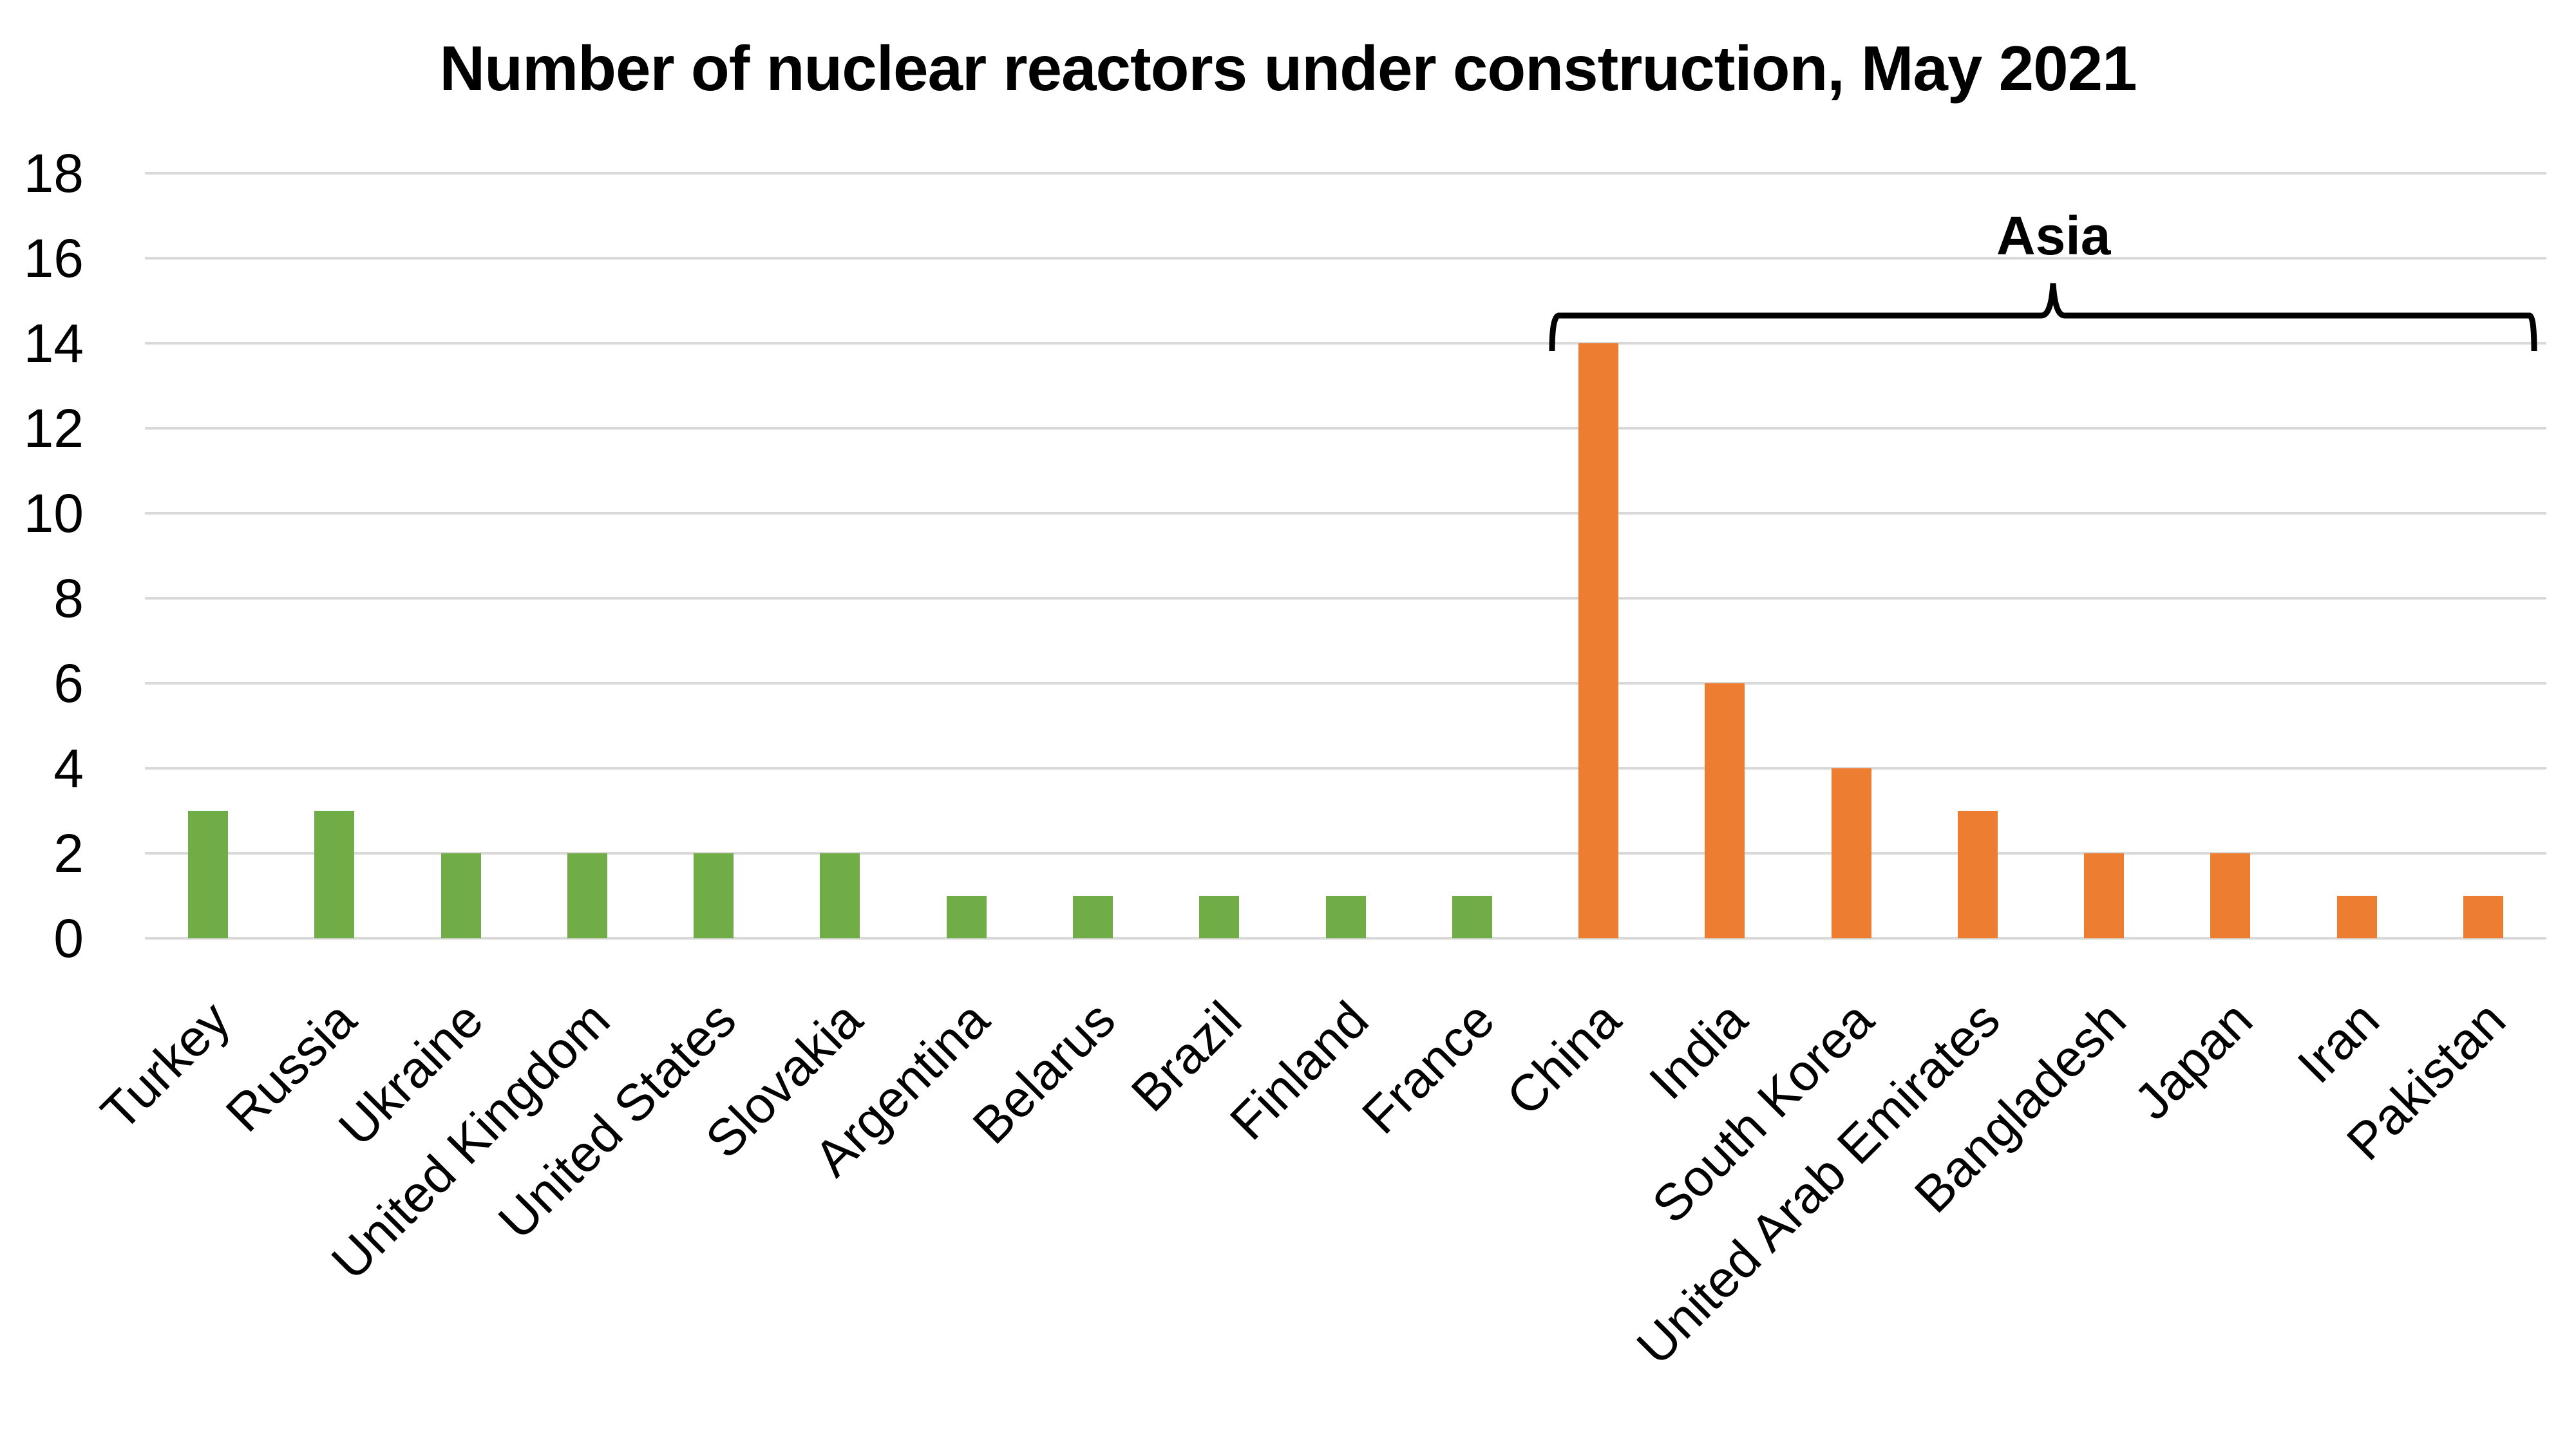 The image size is (2576, 1449). What do you see at coordinates (2053, 235) in the screenshot?
I see `asia-annotation-label: Asia` at bounding box center [2053, 235].